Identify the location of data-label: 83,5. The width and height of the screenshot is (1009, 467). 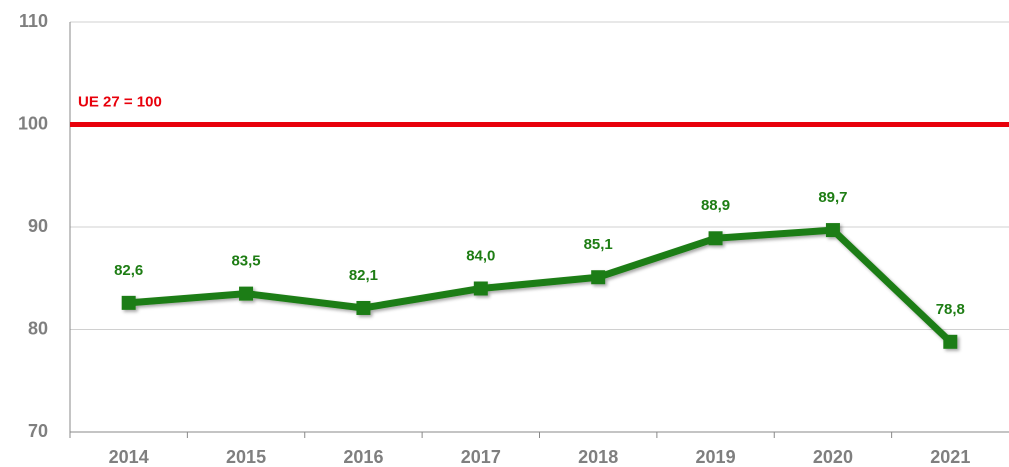
(245, 261).